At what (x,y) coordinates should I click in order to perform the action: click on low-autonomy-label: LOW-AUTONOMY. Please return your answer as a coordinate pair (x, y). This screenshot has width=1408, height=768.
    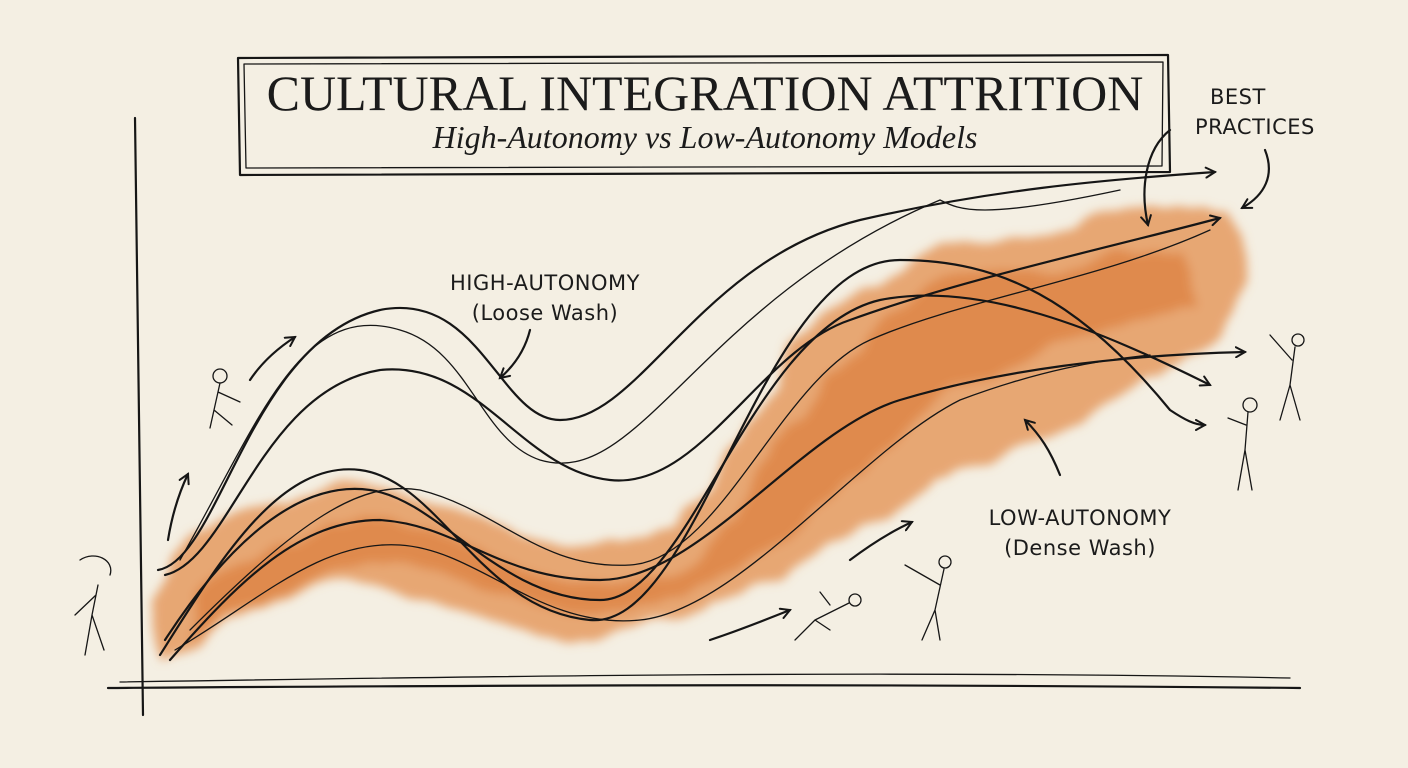
    Looking at the image, I should click on (1080, 518).